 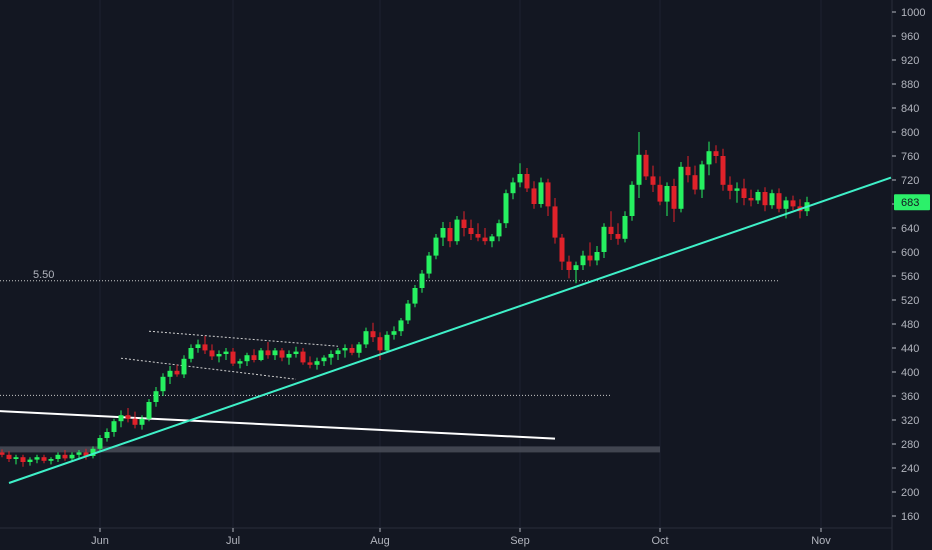 I want to click on x-tick-label: Jun, so click(x=100, y=541).